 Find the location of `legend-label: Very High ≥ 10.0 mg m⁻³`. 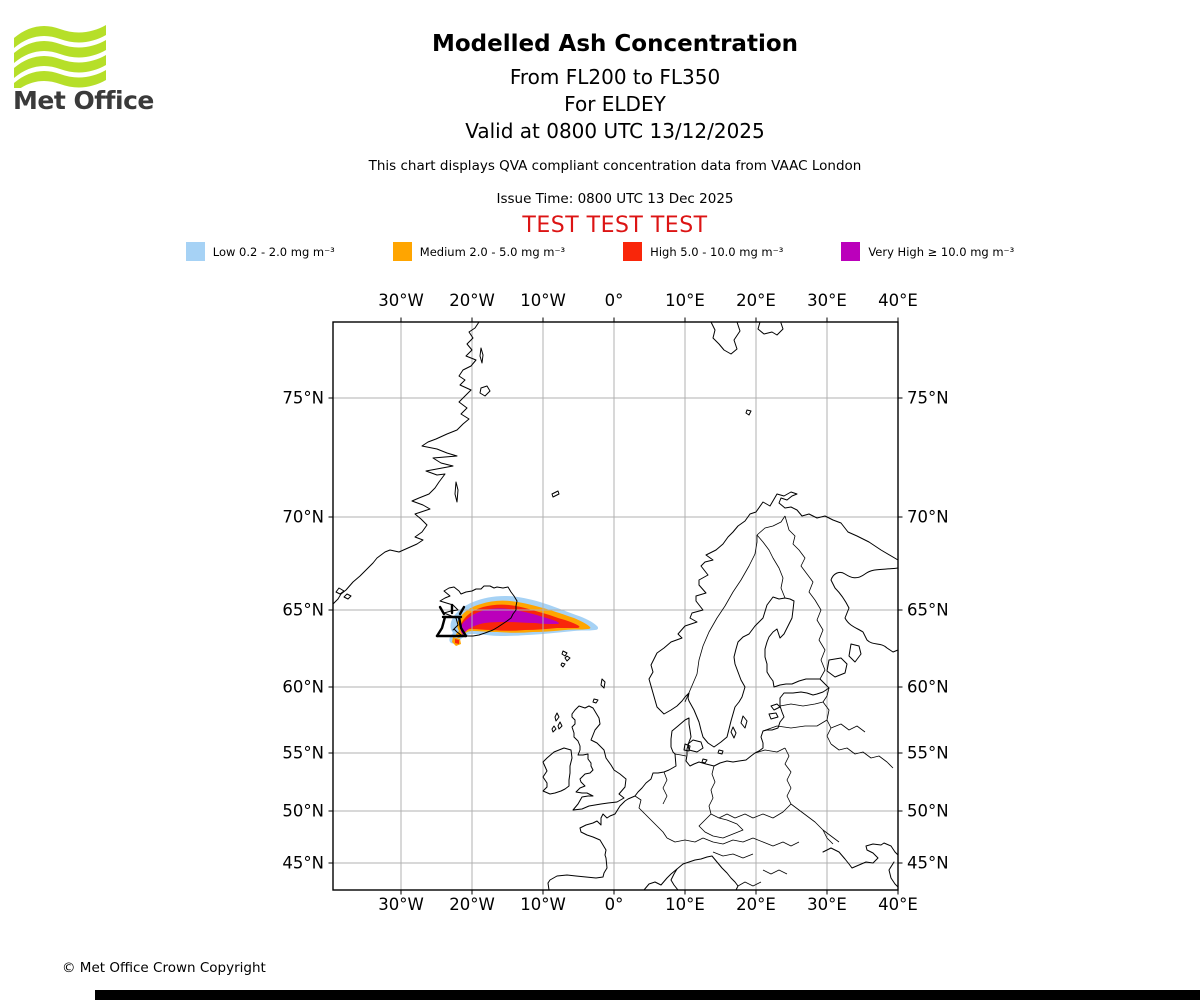

legend-label: Very High ≥ 10.0 mg m⁻³ is located at coordinates (941, 251).